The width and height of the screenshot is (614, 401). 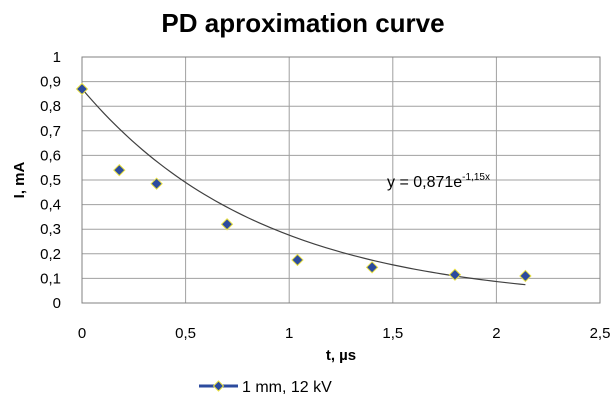 I want to click on trendline-equation-exponent: -1,15x, so click(x=476, y=177).